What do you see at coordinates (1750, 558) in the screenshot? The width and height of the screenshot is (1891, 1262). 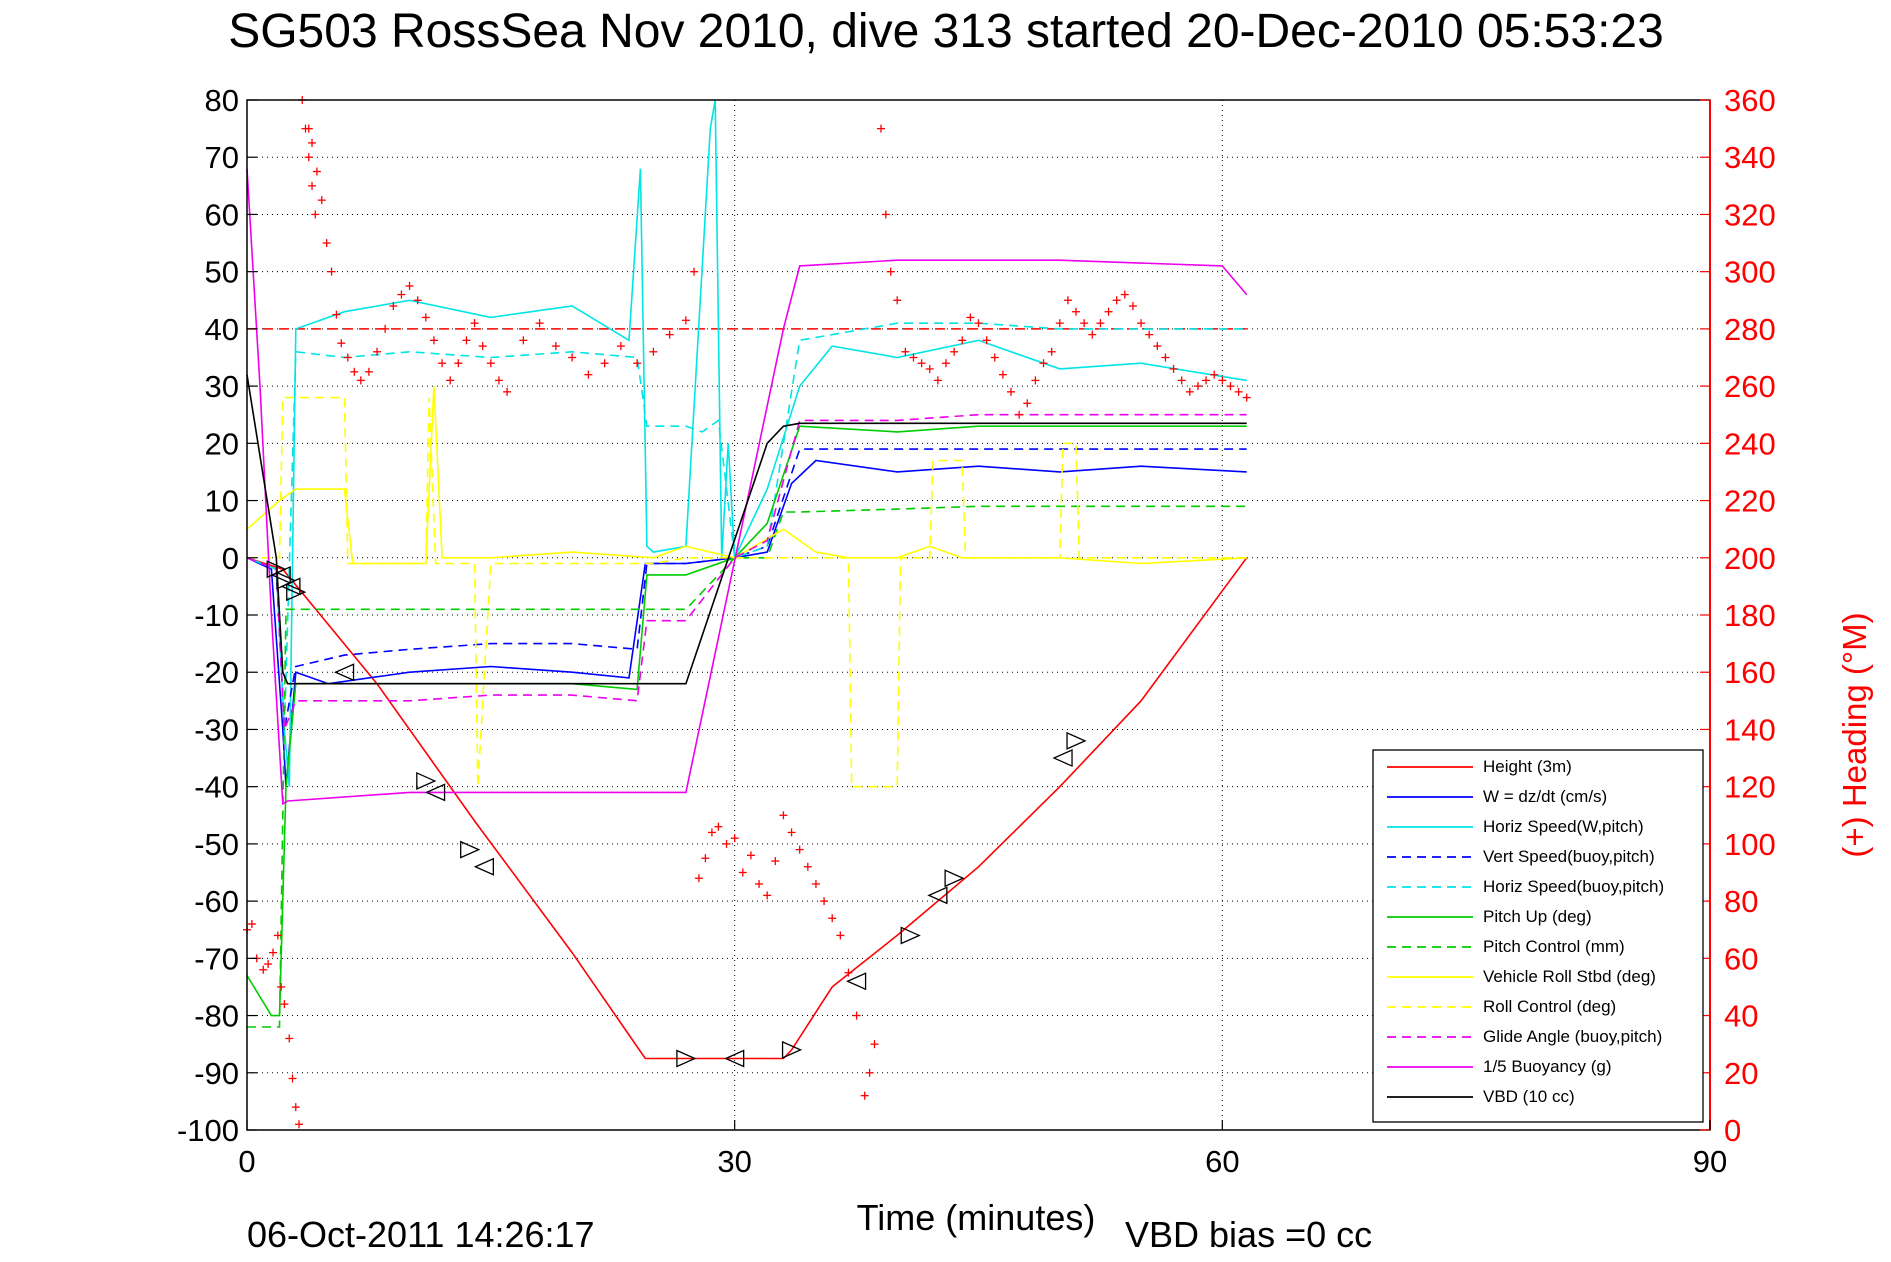 I see `right-tick-label: 200` at bounding box center [1750, 558].